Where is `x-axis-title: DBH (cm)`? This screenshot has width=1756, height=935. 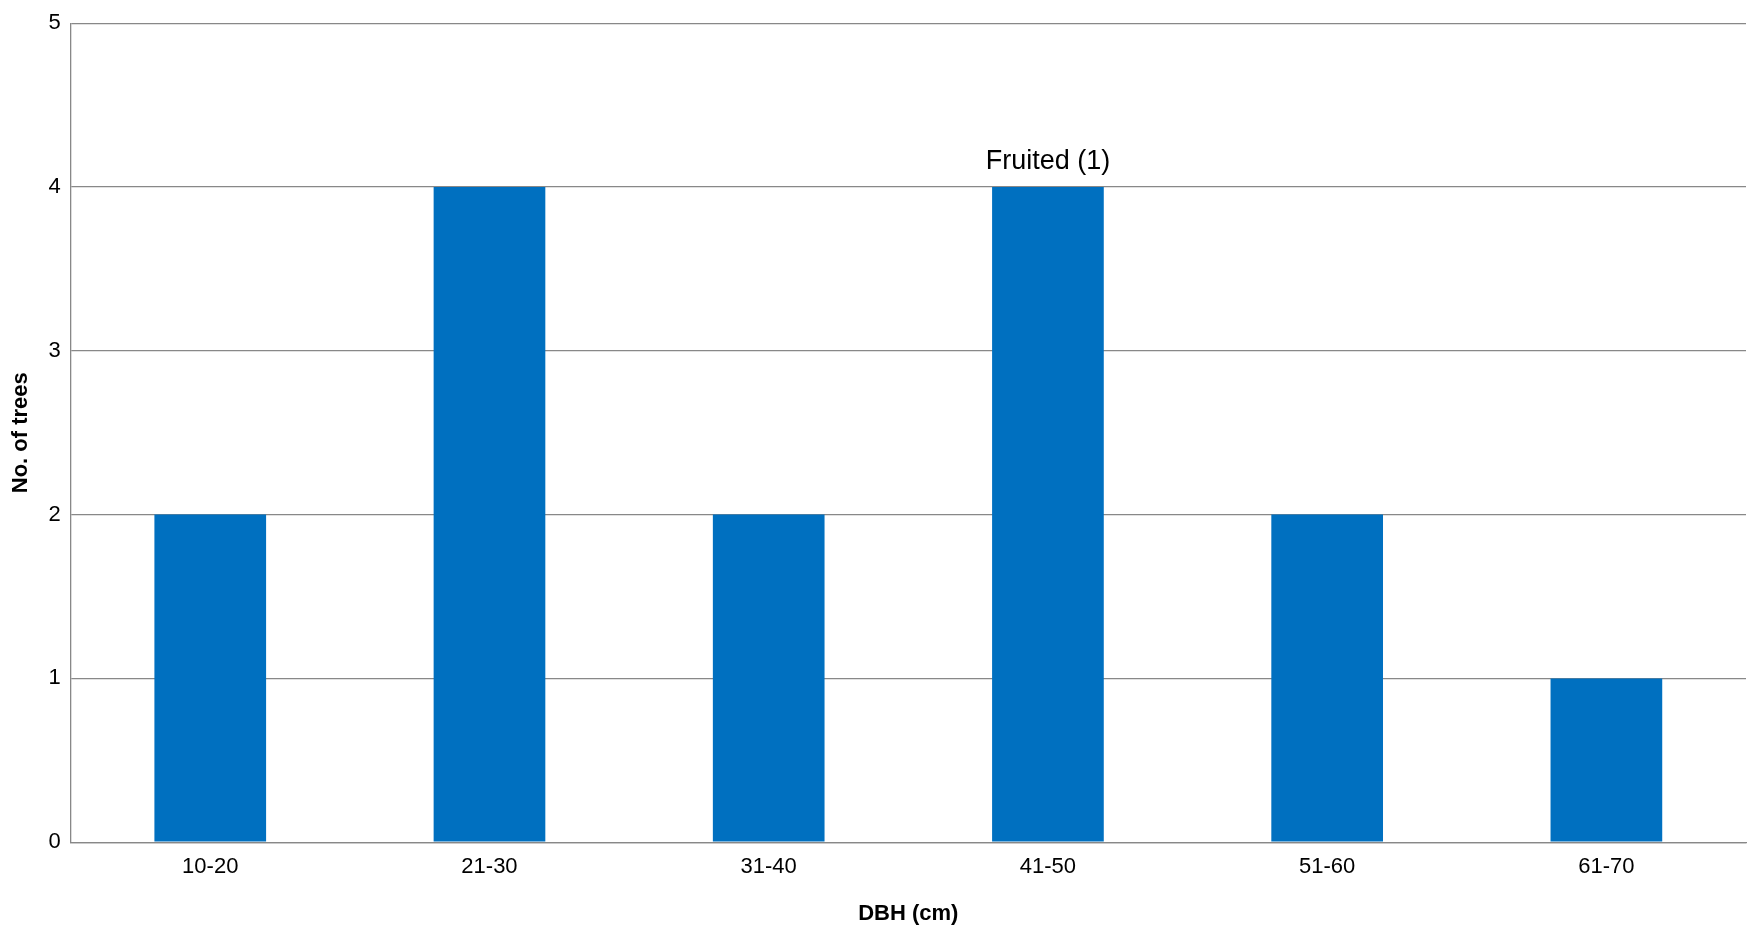 x-axis-title: DBH (cm) is located at coordinates (908, 912).